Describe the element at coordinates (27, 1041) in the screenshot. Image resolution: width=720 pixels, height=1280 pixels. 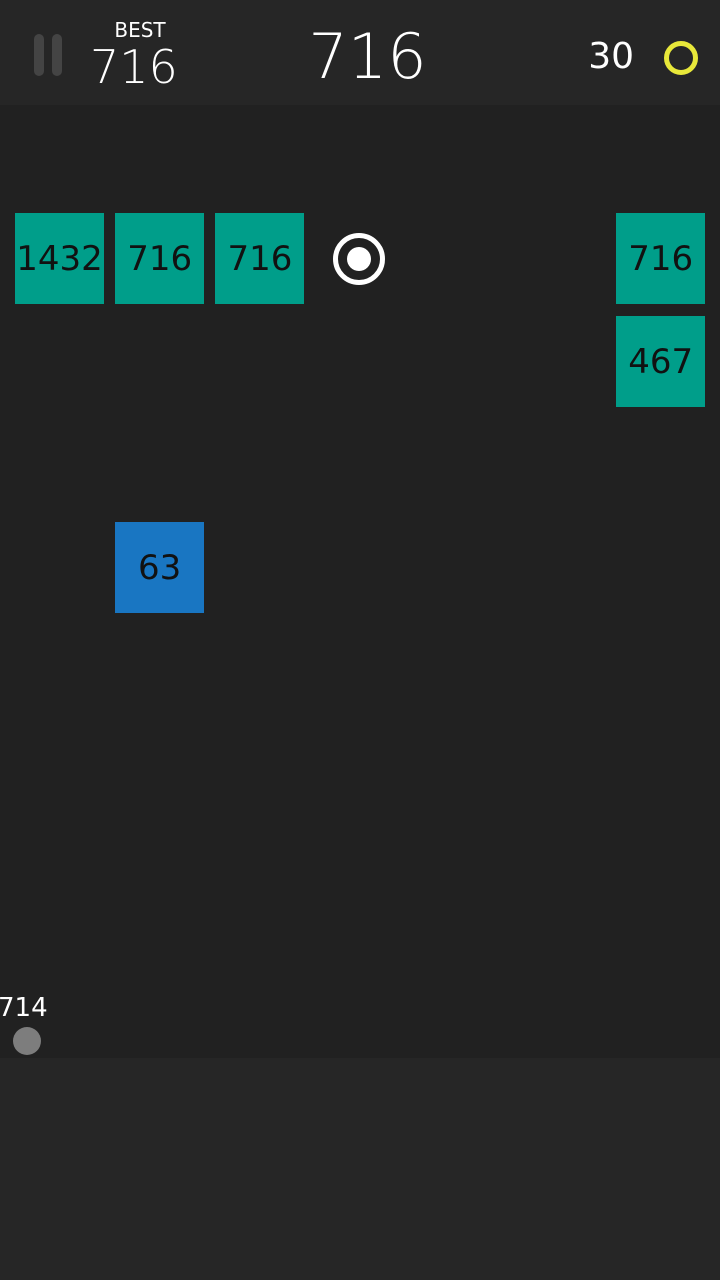
I see `launcher-ball` at that location.